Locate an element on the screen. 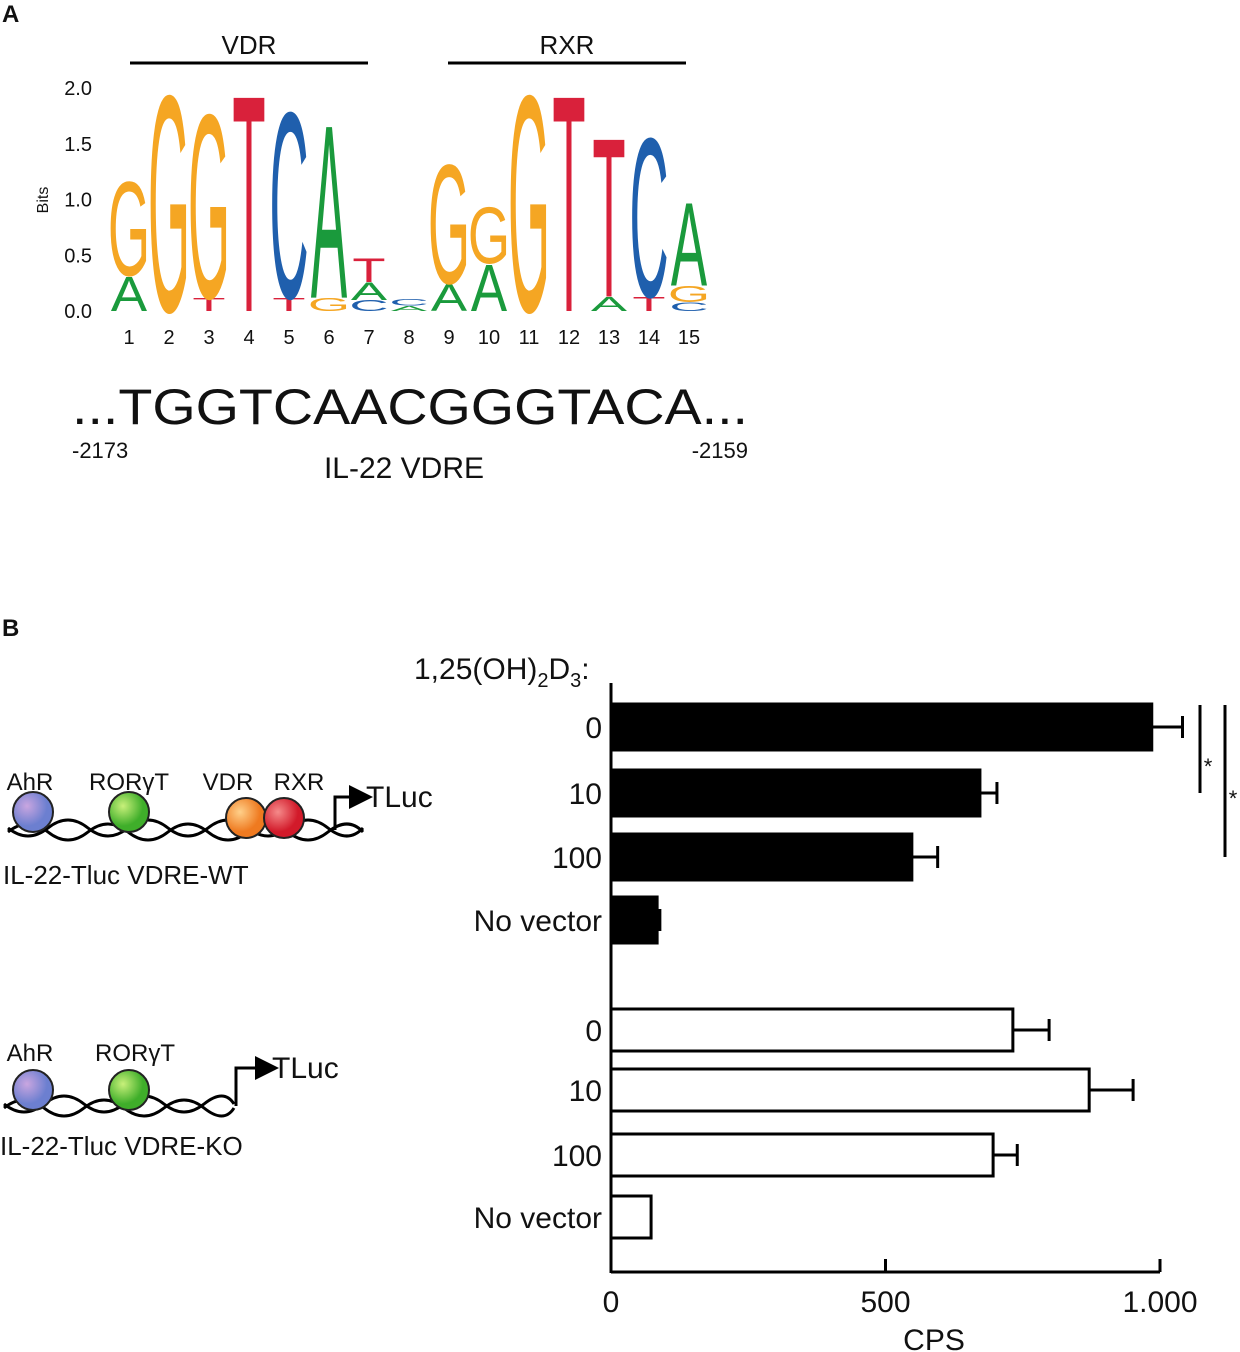 This screenshot has height=1352, width=1240. x-tick-label: 15 is located at coordinates (689, 338).